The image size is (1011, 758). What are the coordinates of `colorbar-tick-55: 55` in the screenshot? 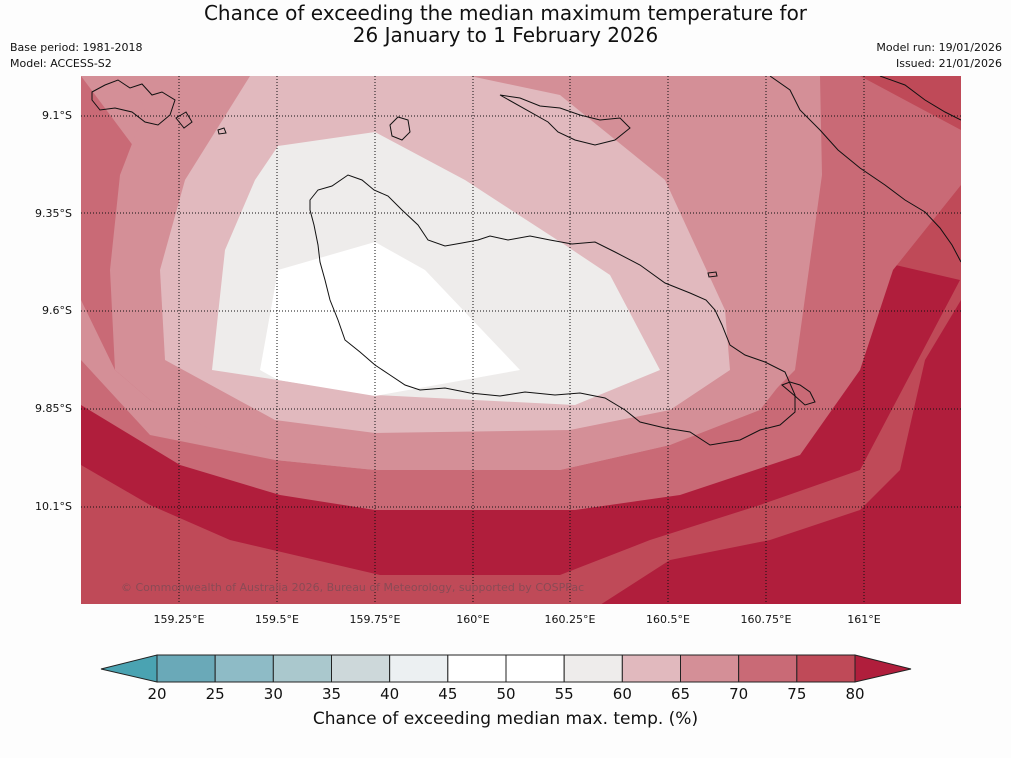 It's located at (564, 694).